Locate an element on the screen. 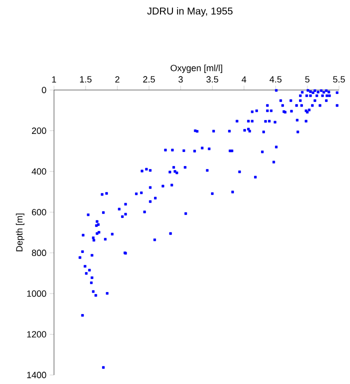 This screenshot has width=350, height=384. y-tick-label: 800 is located at coordinates (39, 253).